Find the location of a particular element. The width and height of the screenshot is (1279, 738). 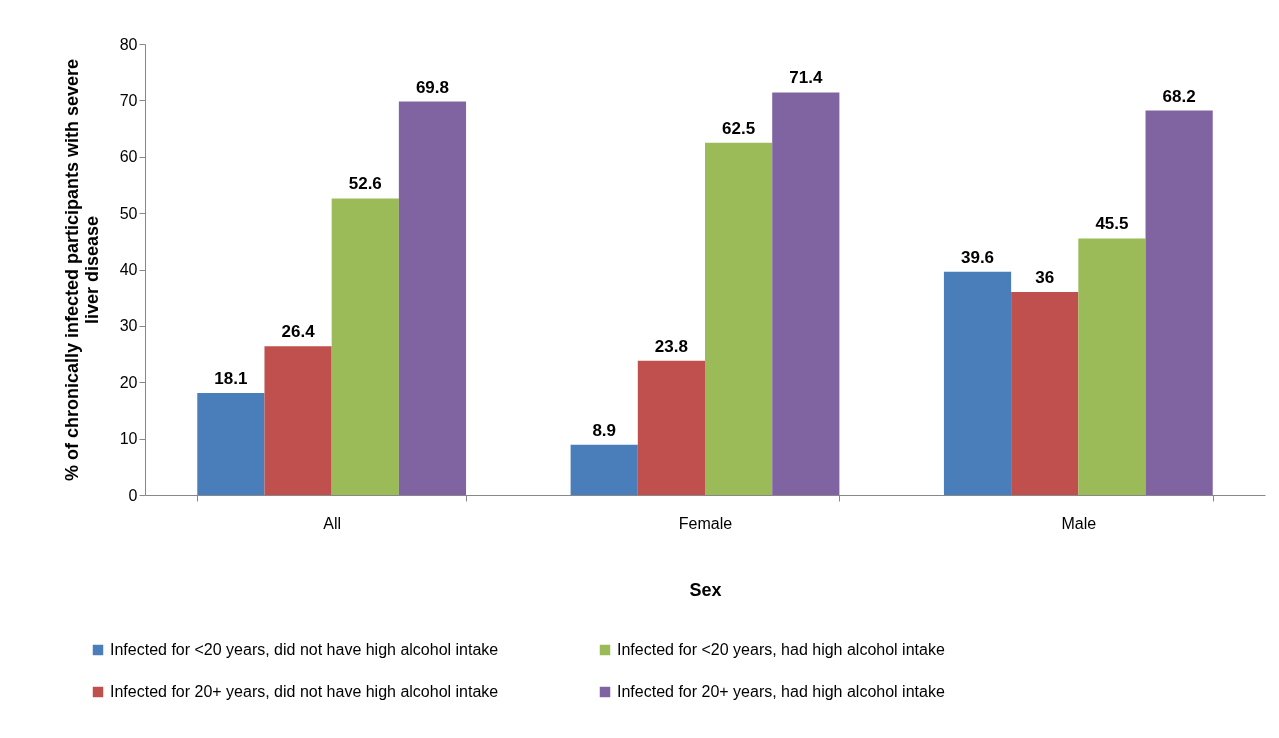

y-axis-title: % of chronically infected participants with severe liver disease is located at coordinates (81, 270).